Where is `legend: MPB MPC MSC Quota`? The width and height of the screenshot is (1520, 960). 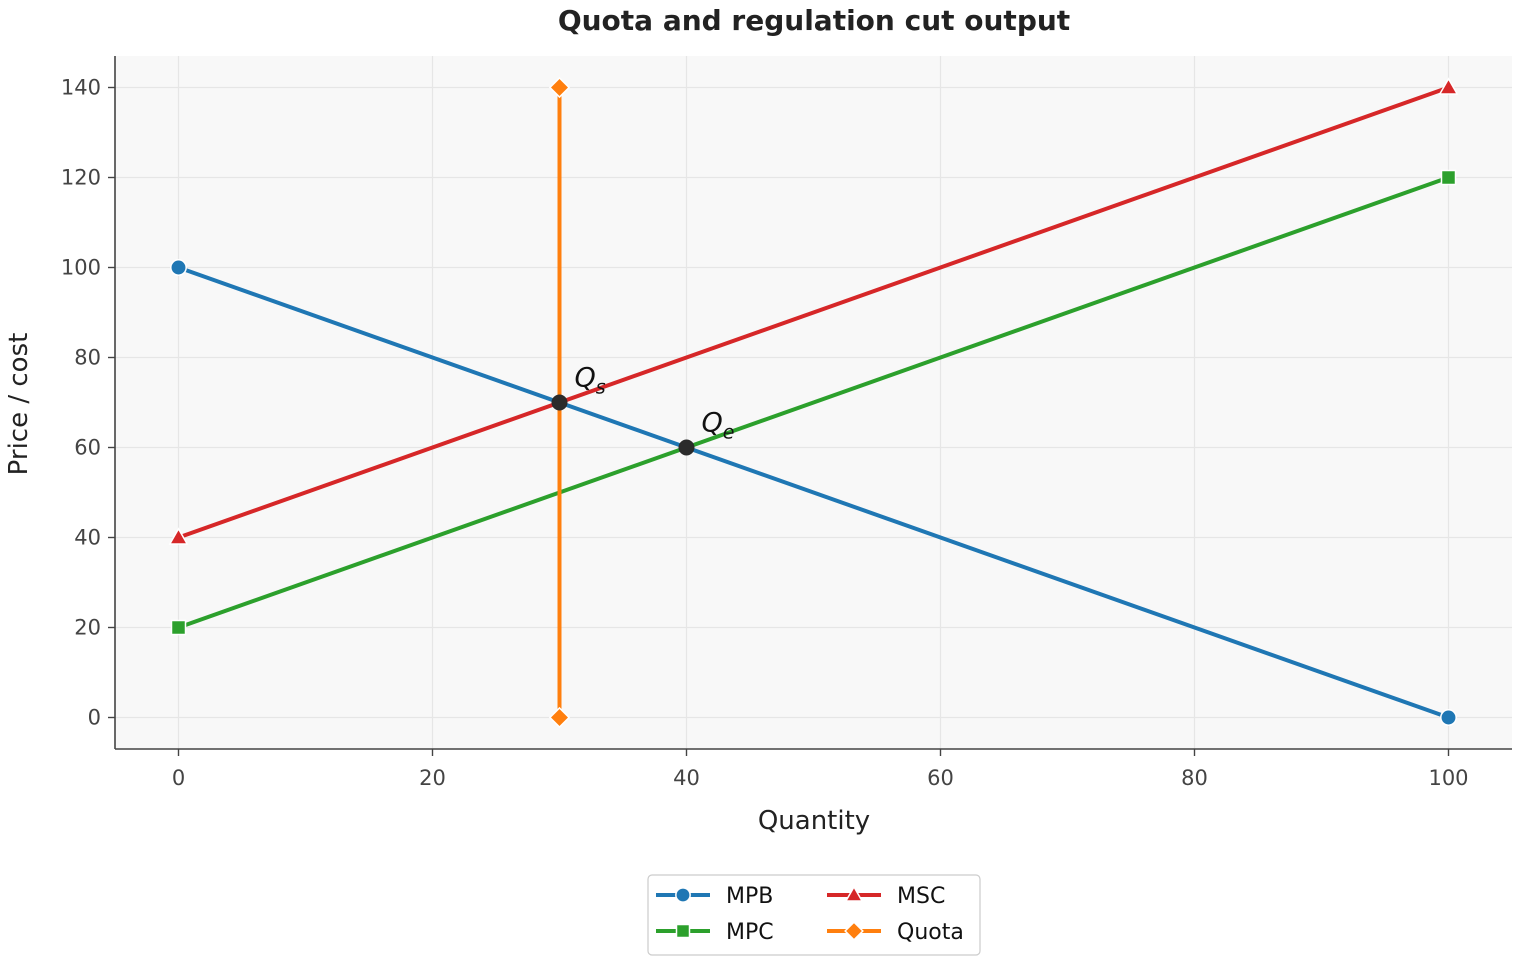 legend: MPB MPC MSC Quota is located at coordinates (814, 915).